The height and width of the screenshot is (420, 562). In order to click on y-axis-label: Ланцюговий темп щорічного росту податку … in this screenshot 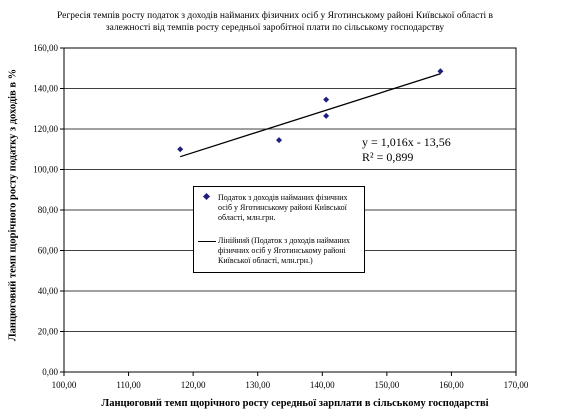, I will do `click(13, 205)`.